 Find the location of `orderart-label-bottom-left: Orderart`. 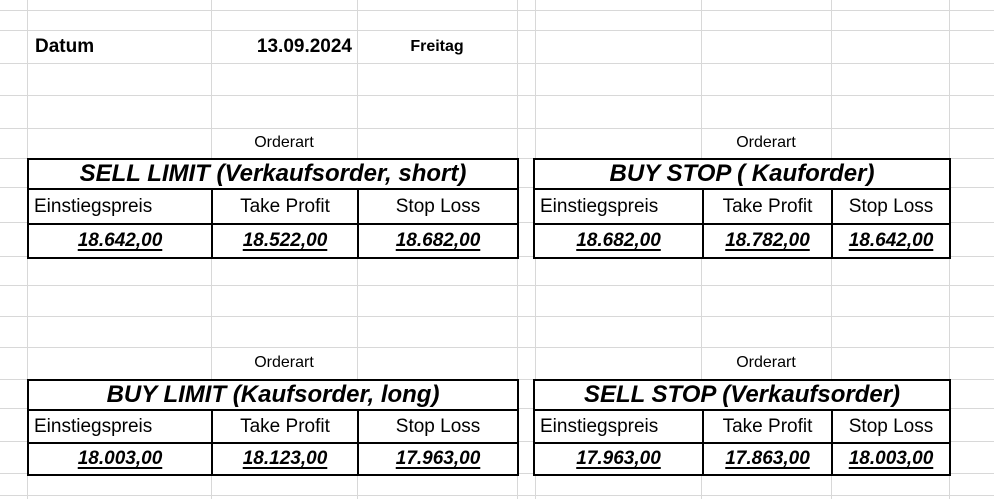

orderart-label-bottom-left: Orderart is located at coordinates (284, 362).